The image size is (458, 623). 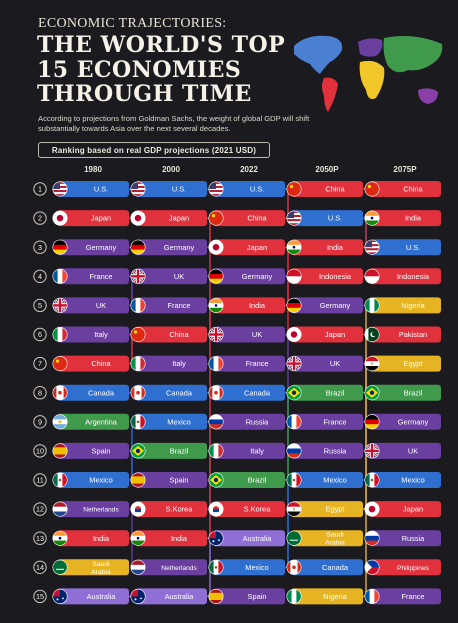 I want to click on column-header-2000: 2000, so click(x=171, y=169).